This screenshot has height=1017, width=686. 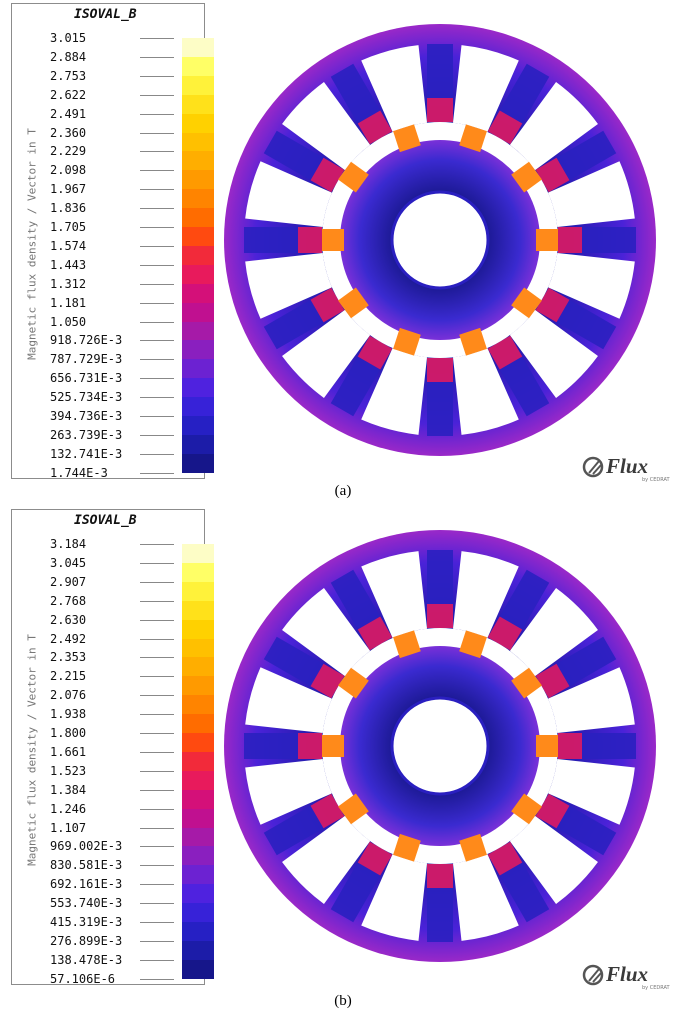 I want to click on legend-tick-label: 830.581E-3, so click(x=86, y=865).